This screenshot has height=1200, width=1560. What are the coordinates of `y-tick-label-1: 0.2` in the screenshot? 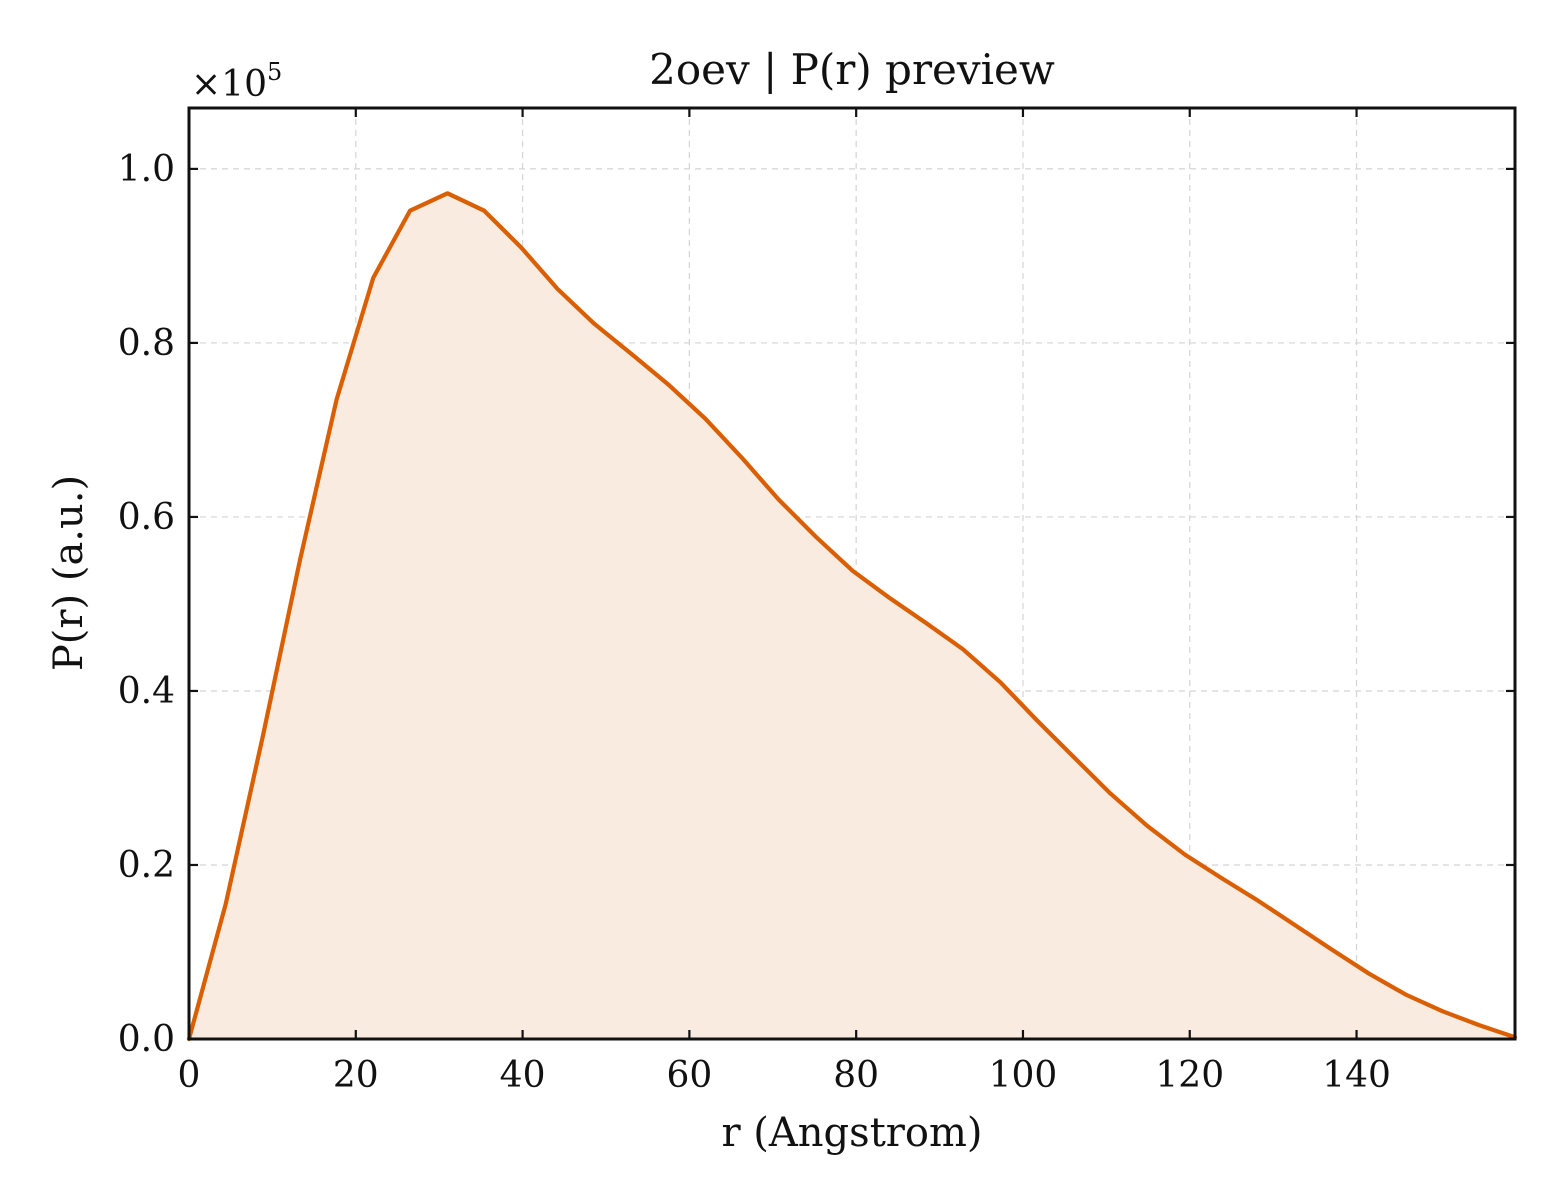 It's located at (146, 865).